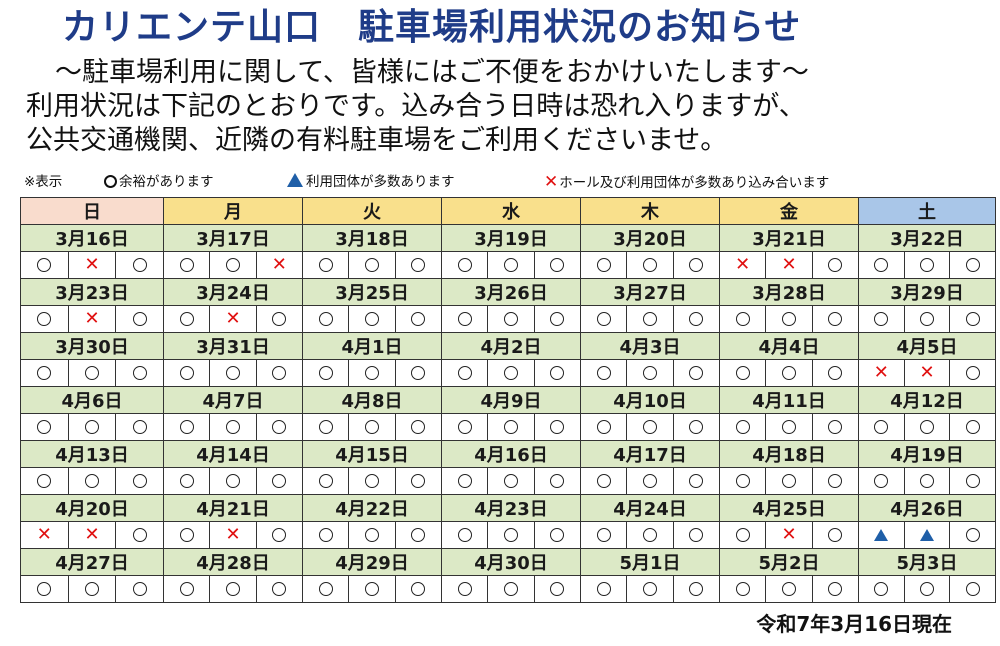  I want to click on legend-crowded: ✕ホール及び利用団体が多数あり込み合います, so click(686, 182).